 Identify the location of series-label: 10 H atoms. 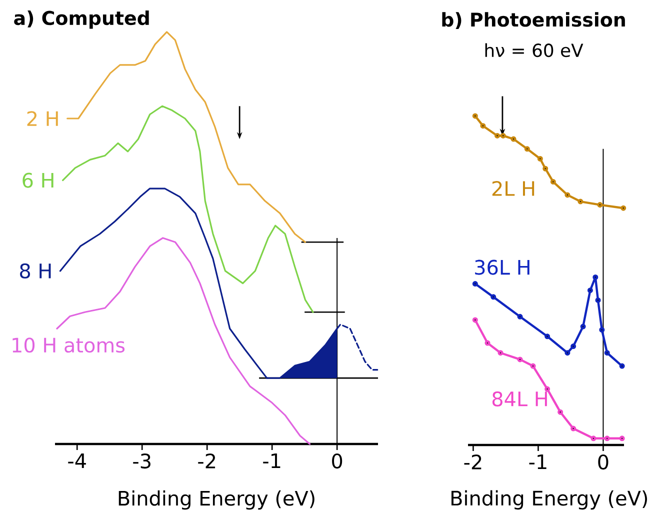
(68, 345).